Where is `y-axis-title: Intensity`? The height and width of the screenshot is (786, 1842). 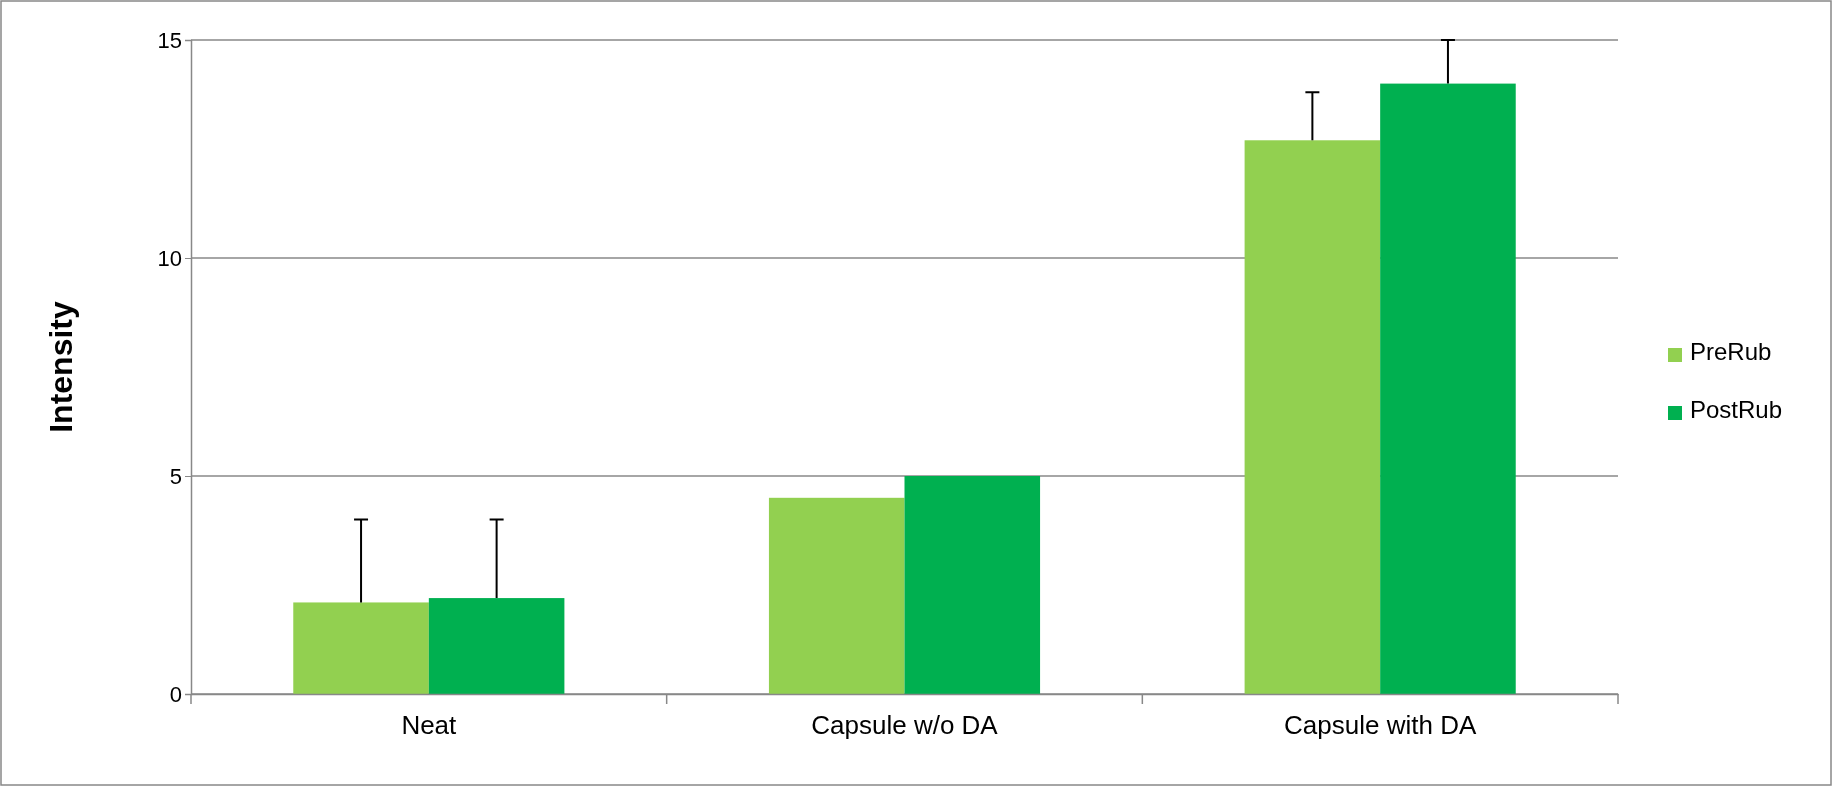
y-axis-title: Intensity is located at coordinates (61, 367).